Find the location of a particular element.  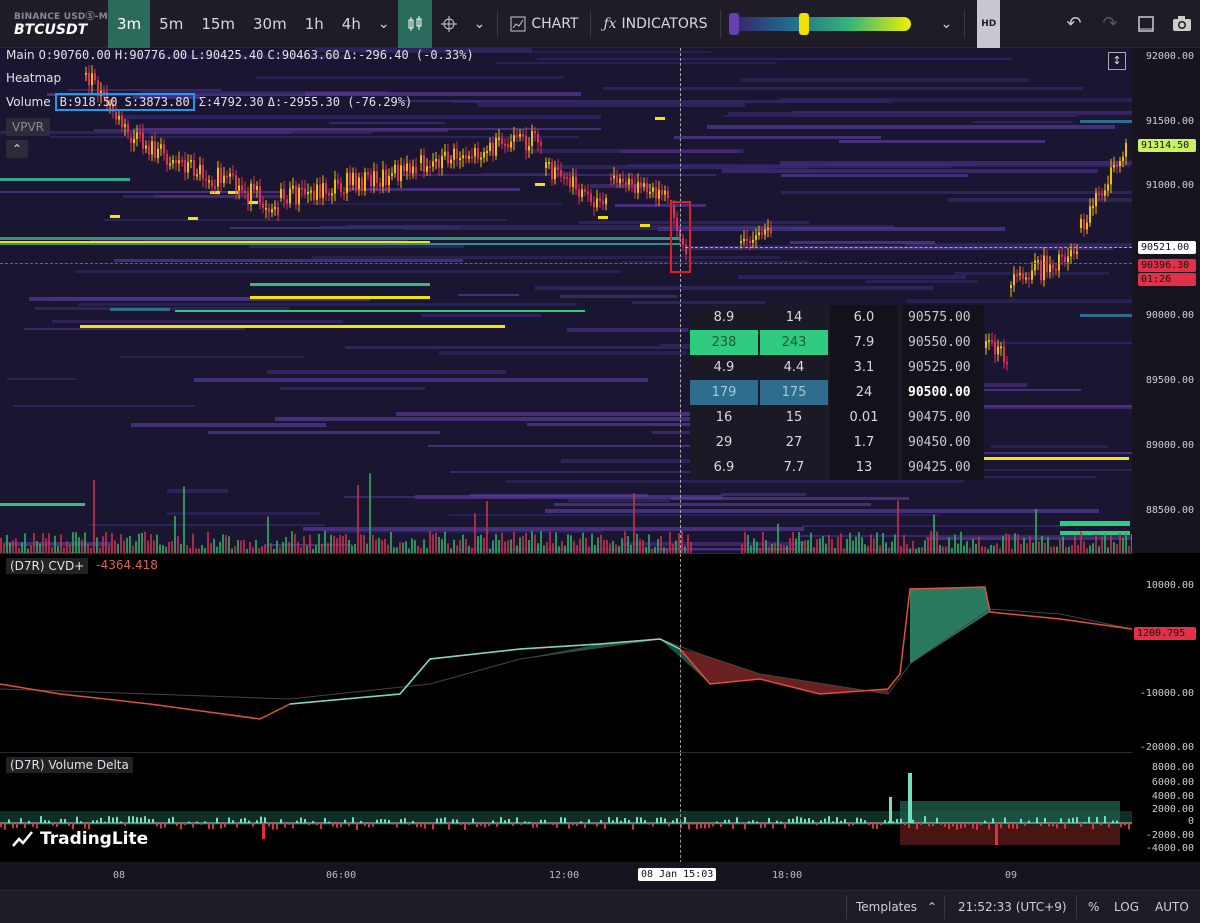

templates-button: Templates ⌃ is located at coordinates (896, 907).